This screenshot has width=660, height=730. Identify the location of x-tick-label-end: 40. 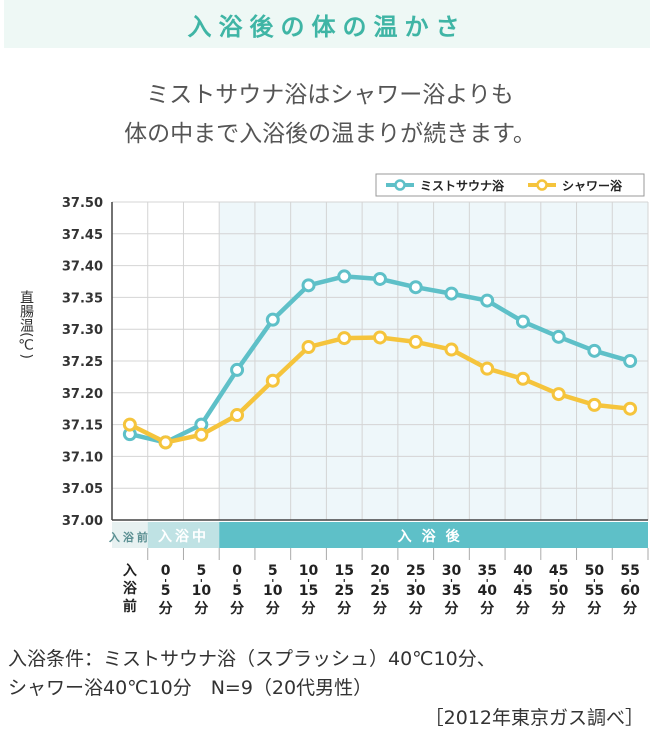
(487, 591).